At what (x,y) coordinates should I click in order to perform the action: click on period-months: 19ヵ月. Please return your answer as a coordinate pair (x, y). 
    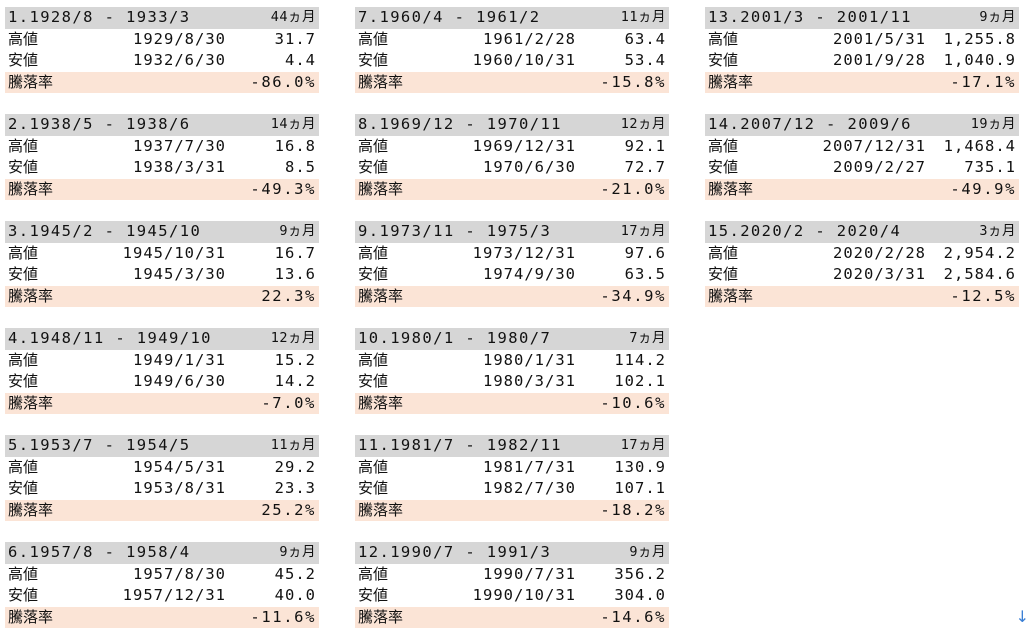
    Looking at the image, I should click on (993, 124).